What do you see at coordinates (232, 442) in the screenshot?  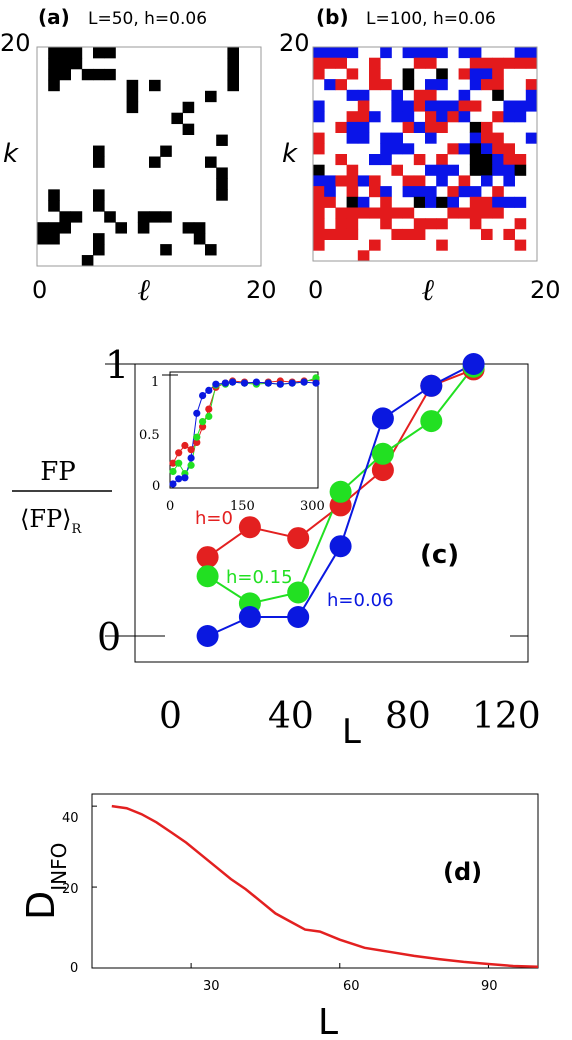 I see `panel-c-inset: 1 0.5 0 0 150 300` at bounding box center [232, 442].